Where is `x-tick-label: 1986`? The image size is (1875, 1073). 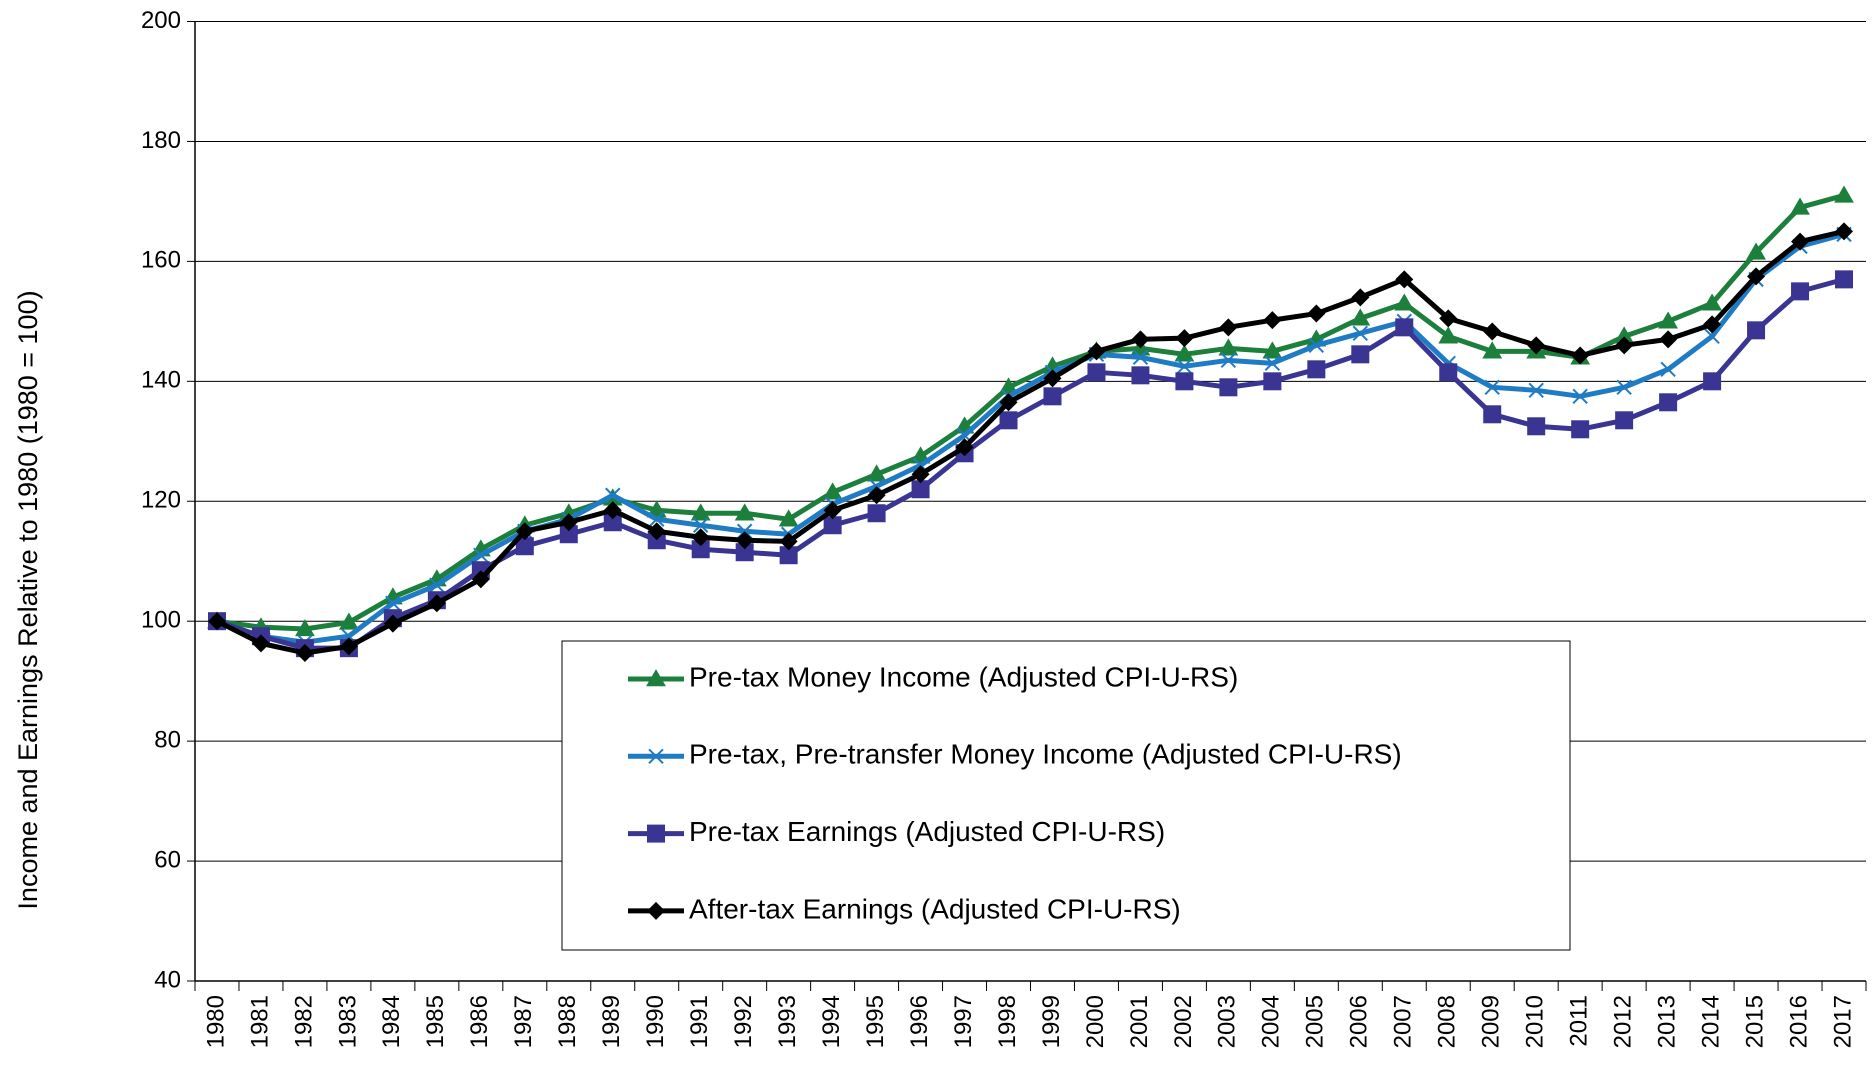 x-tick-label: 1986 is located at coordinates (479, 1021).